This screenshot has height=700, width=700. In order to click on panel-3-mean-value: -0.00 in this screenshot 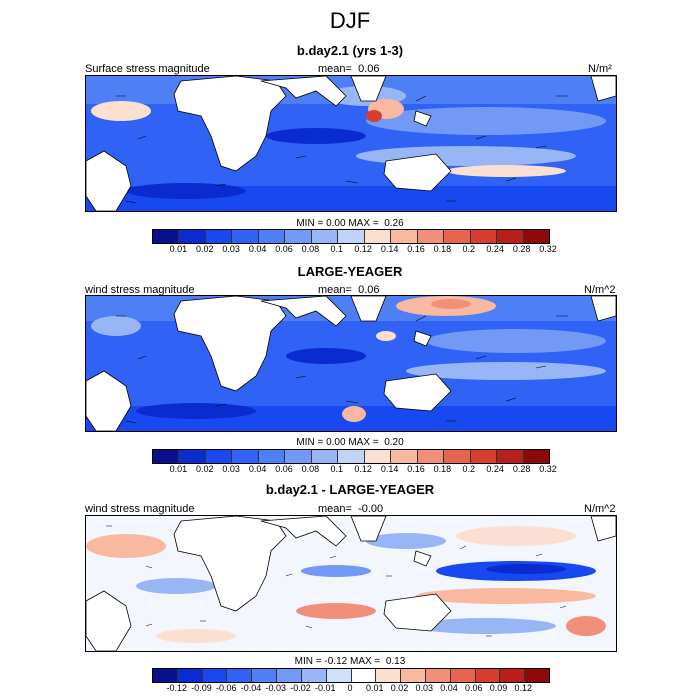, I will do `click(371, 509)`.